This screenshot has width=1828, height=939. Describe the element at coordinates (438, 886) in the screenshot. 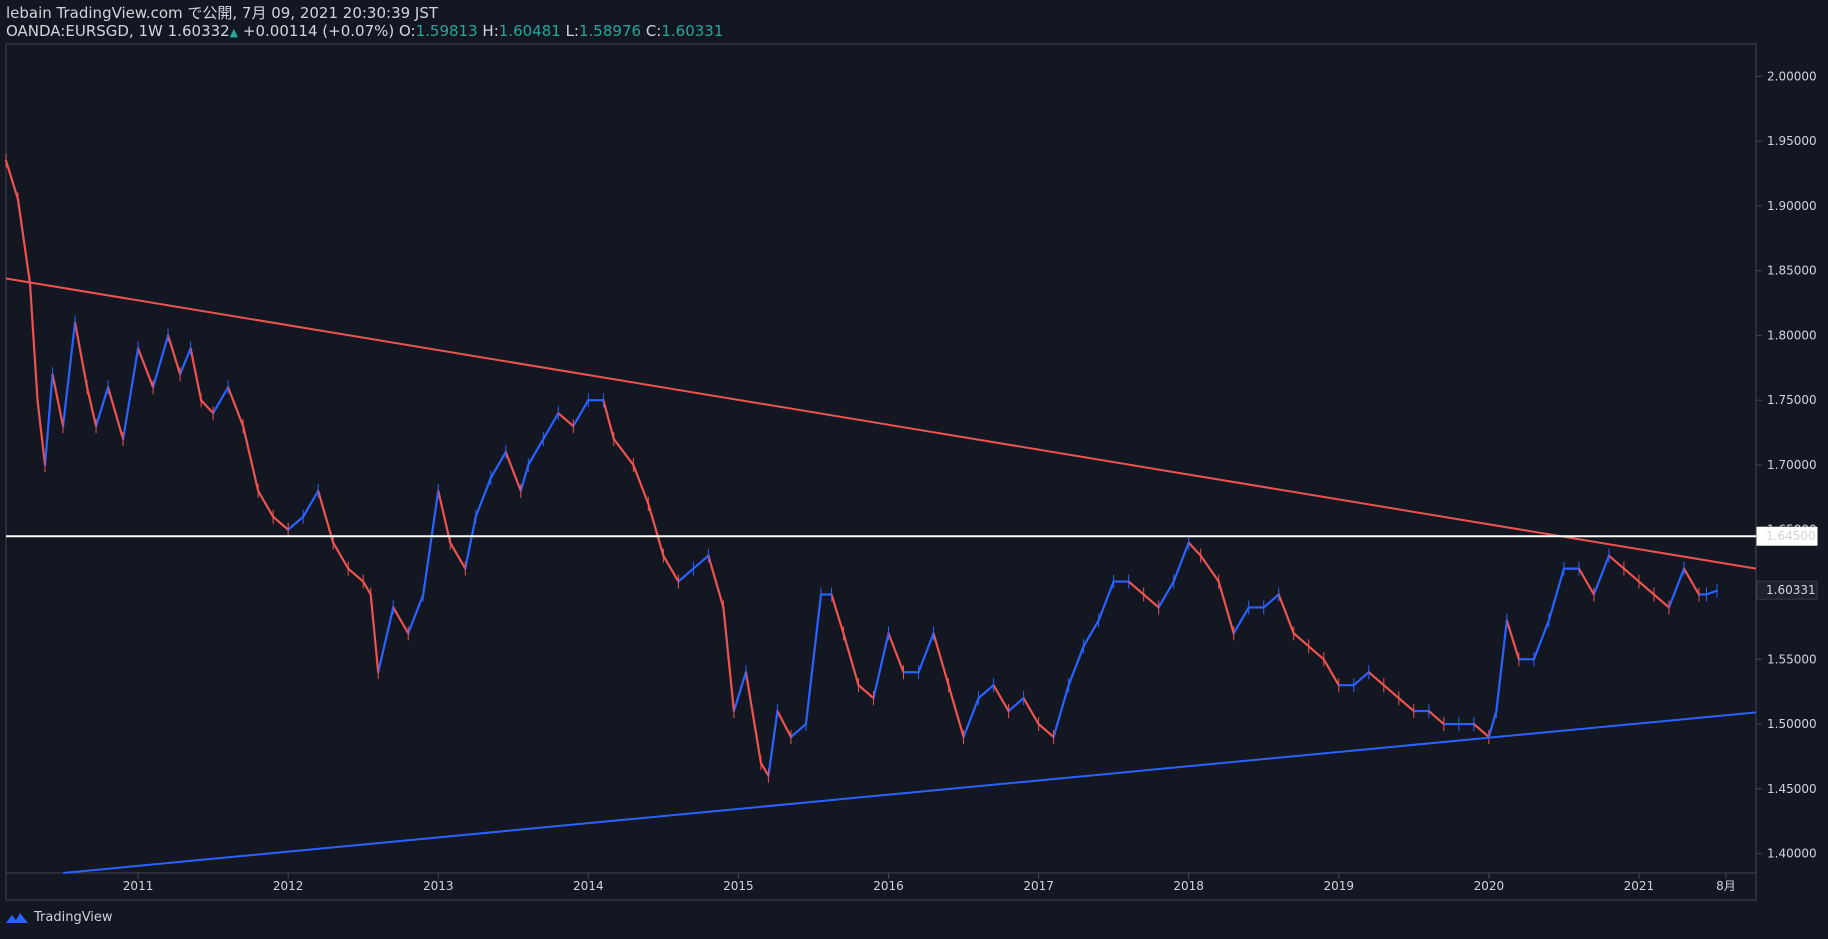

I see `x-tick-label: 2013` at that location.